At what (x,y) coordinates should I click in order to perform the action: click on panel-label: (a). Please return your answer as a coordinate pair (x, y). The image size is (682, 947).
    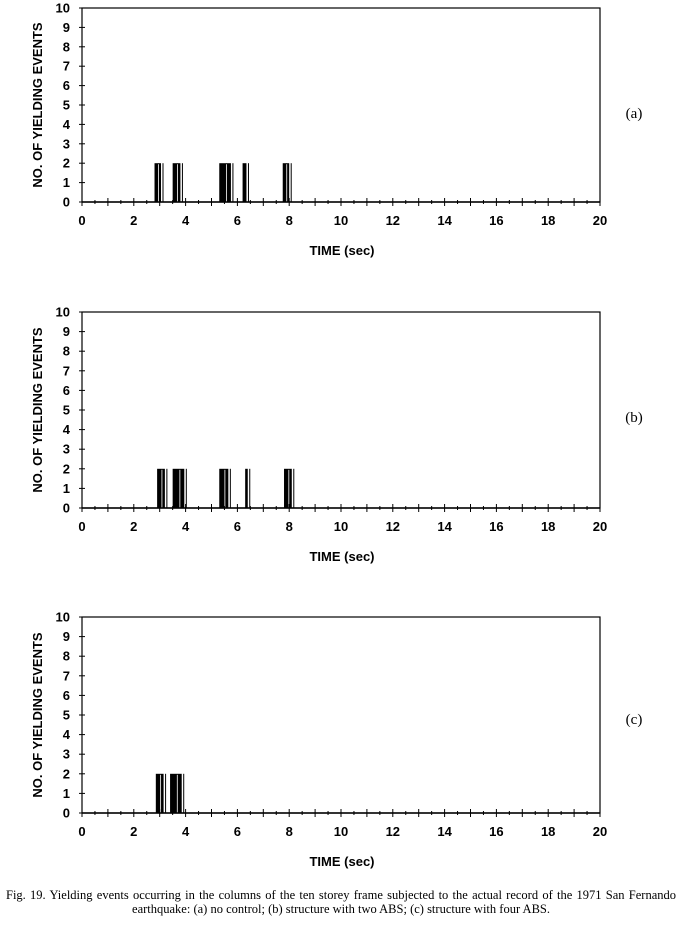
    Looking at the image, I should click on (634, 114).